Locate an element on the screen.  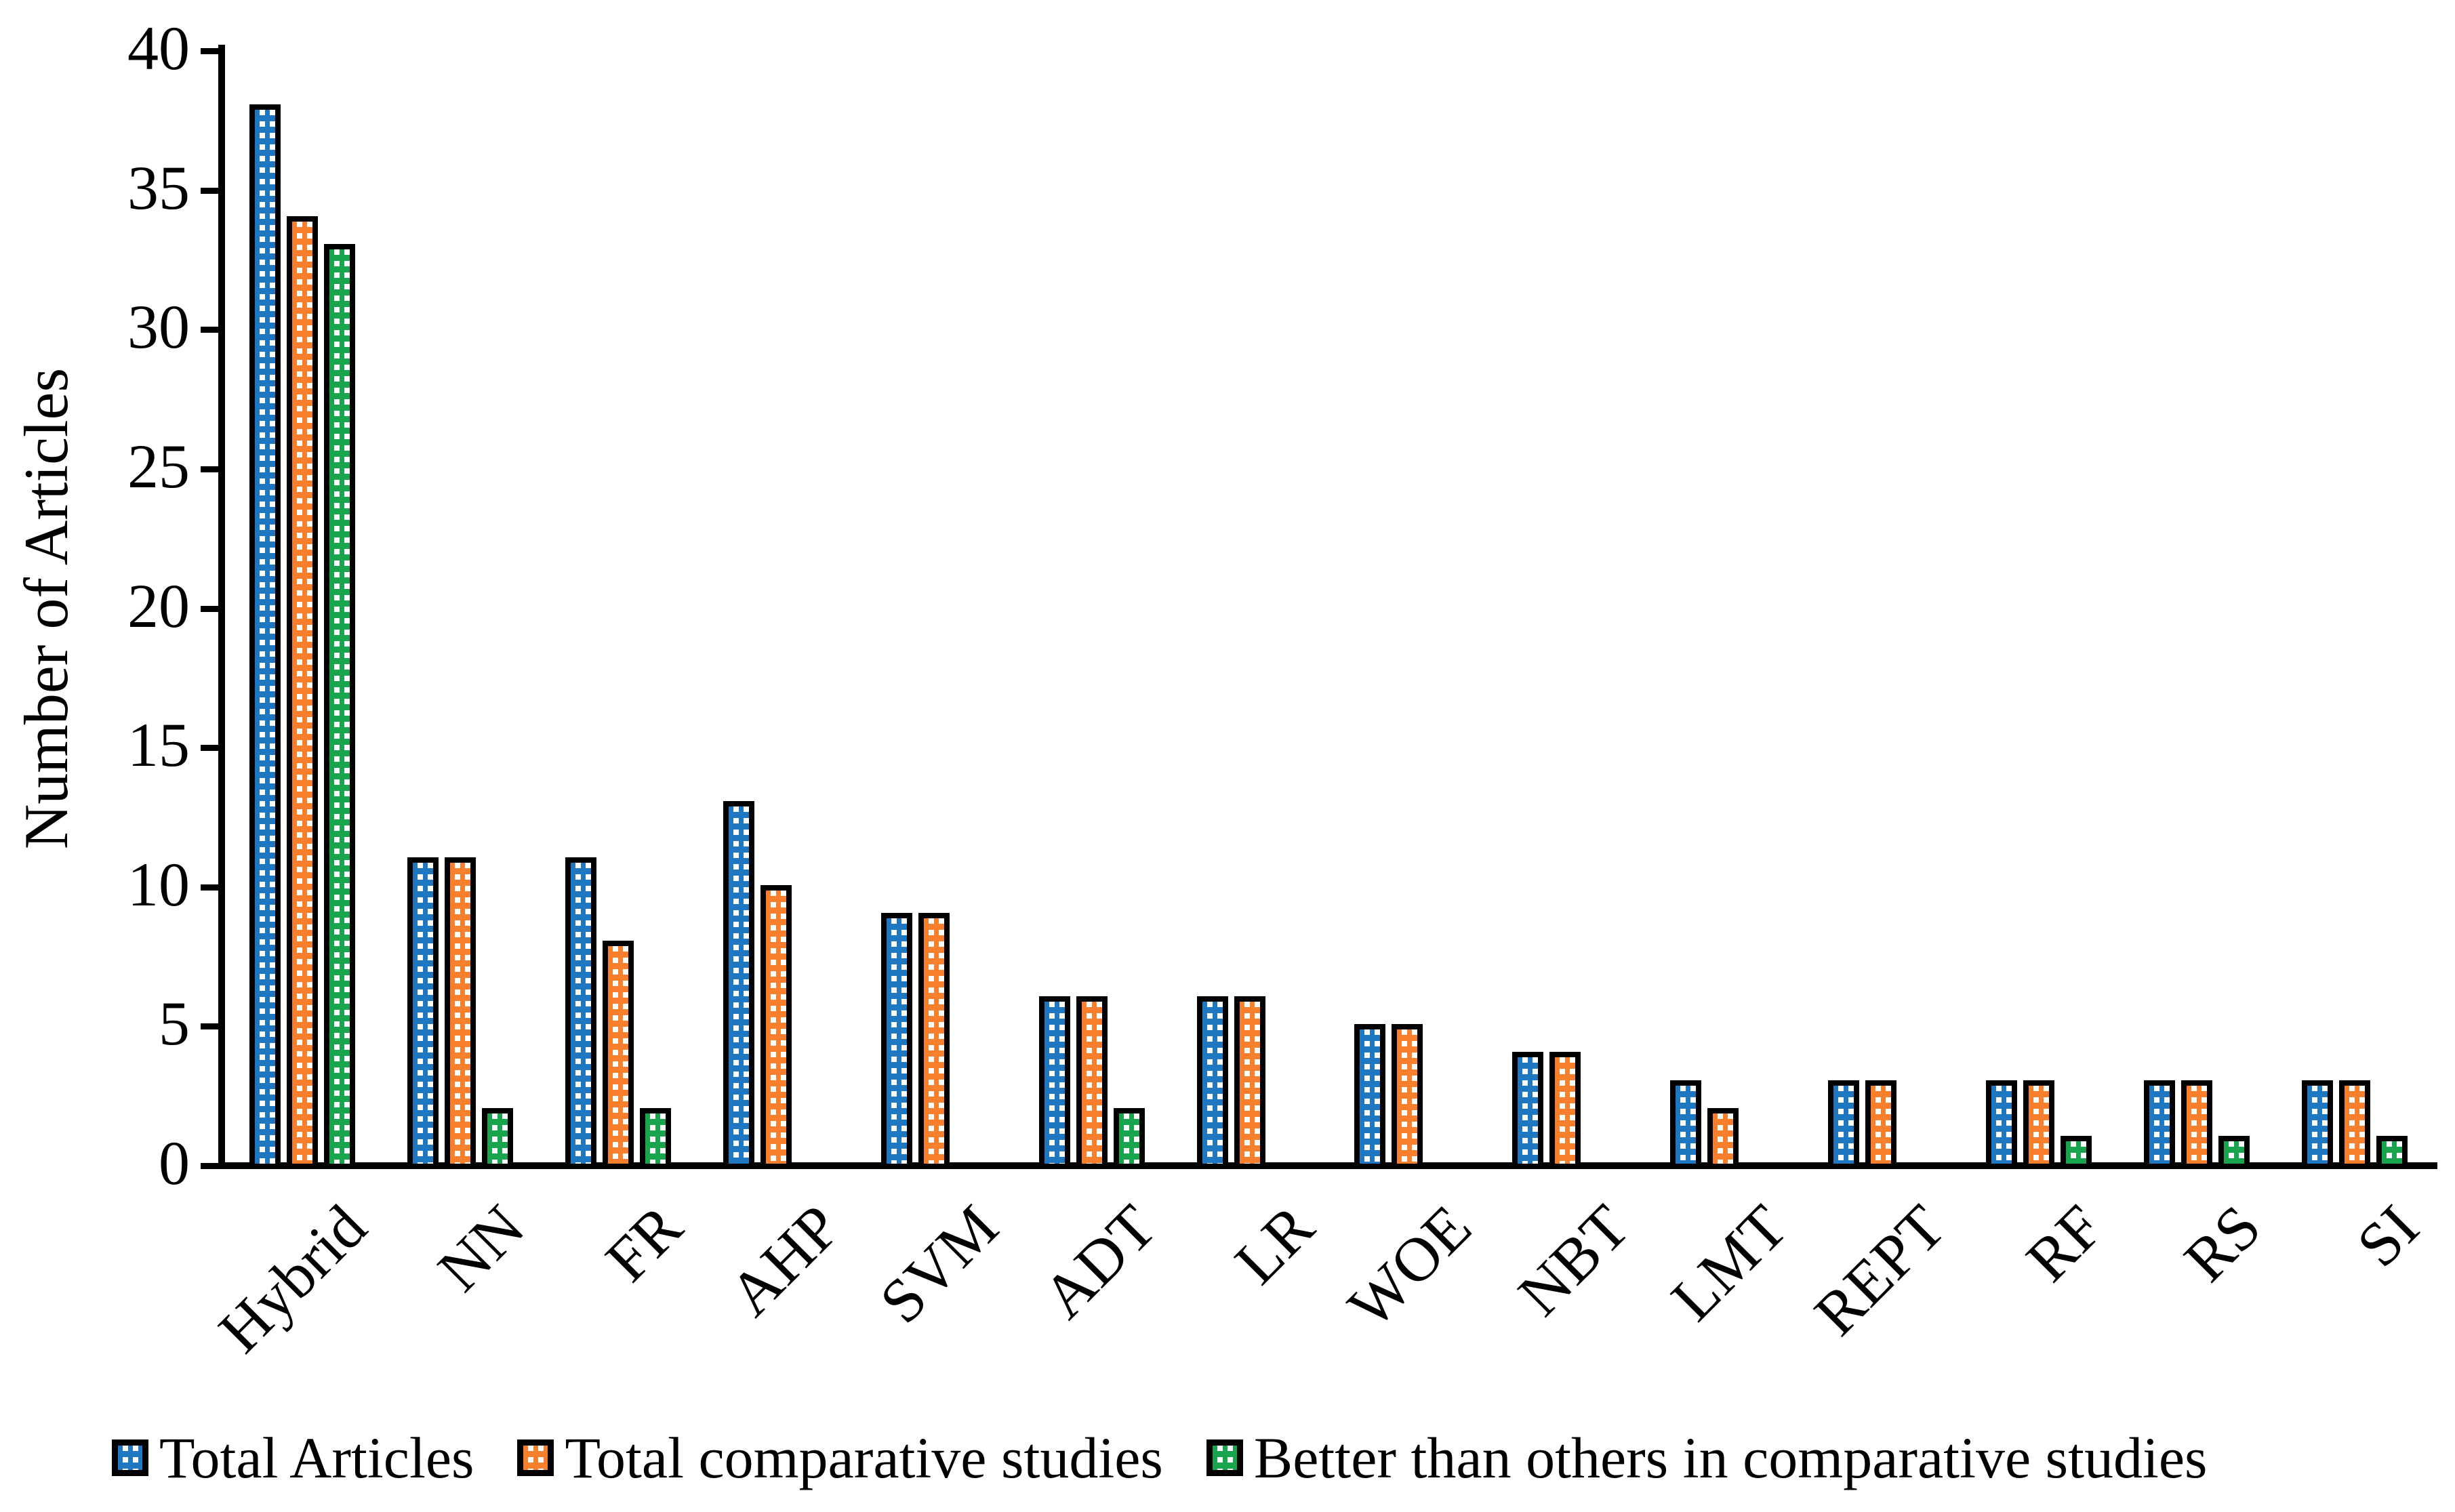
bar-nn-better-in-comparative is located at coordinates (497, 1138).